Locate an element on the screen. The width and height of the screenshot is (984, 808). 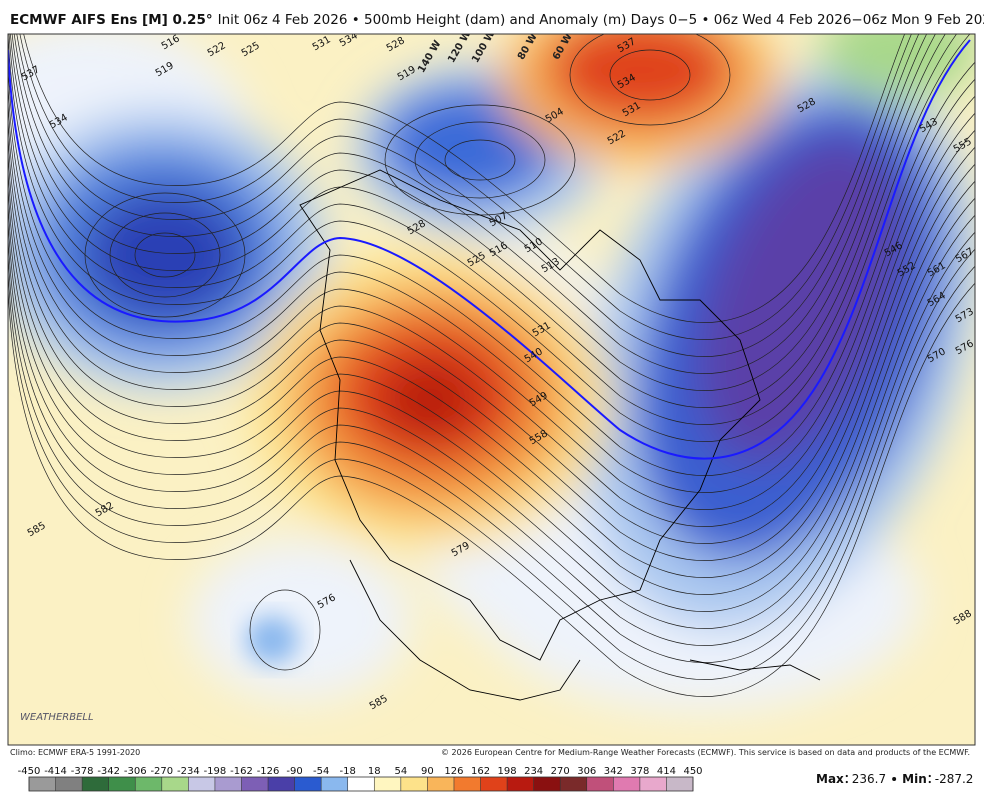
colorbar-tick-label: -90 is located at coordinates (294, 771).